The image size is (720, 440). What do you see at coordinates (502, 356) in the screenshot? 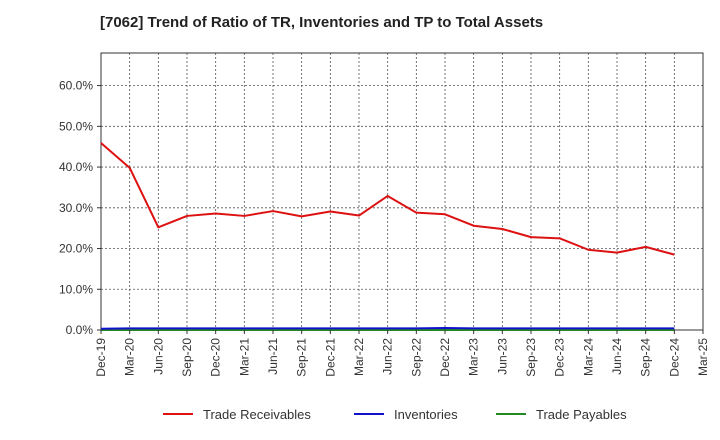
I see `x-tick-label: Jun-23` at bounding box center [502, 356].